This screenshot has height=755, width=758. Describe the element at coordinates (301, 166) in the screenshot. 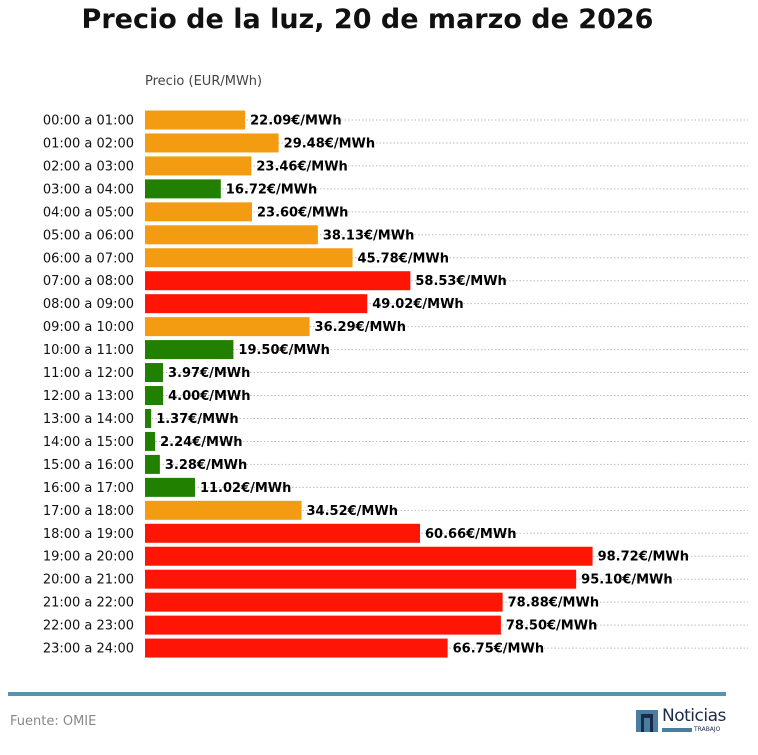

I see `data-label: 23.46€/MWh` at that location.